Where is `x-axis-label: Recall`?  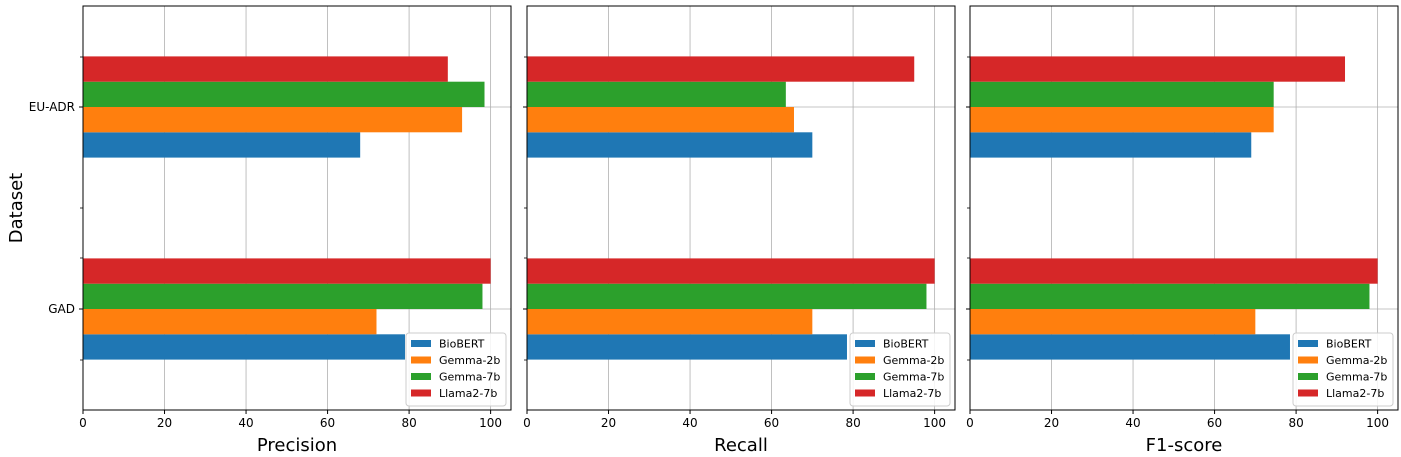
x-axis-label: Recall is located at coordinates (741, 445).